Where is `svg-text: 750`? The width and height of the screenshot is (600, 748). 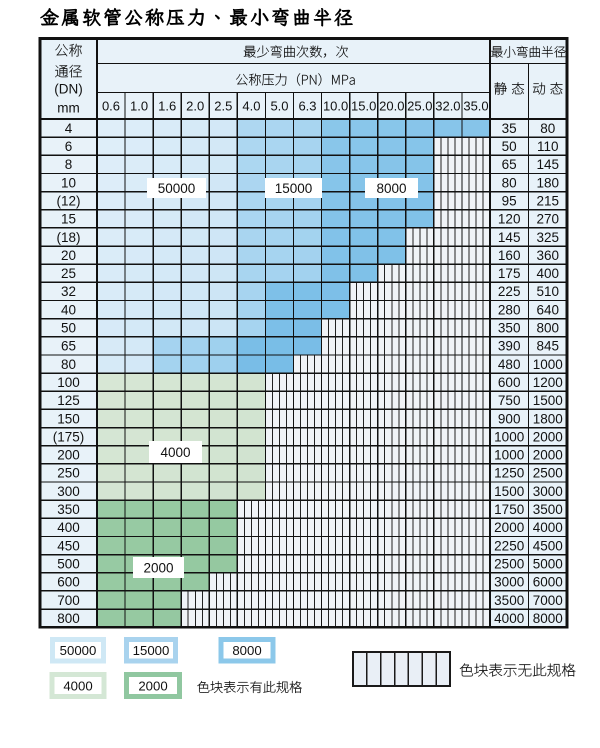 svg-text: 750 is located at coordinates (509, 400).